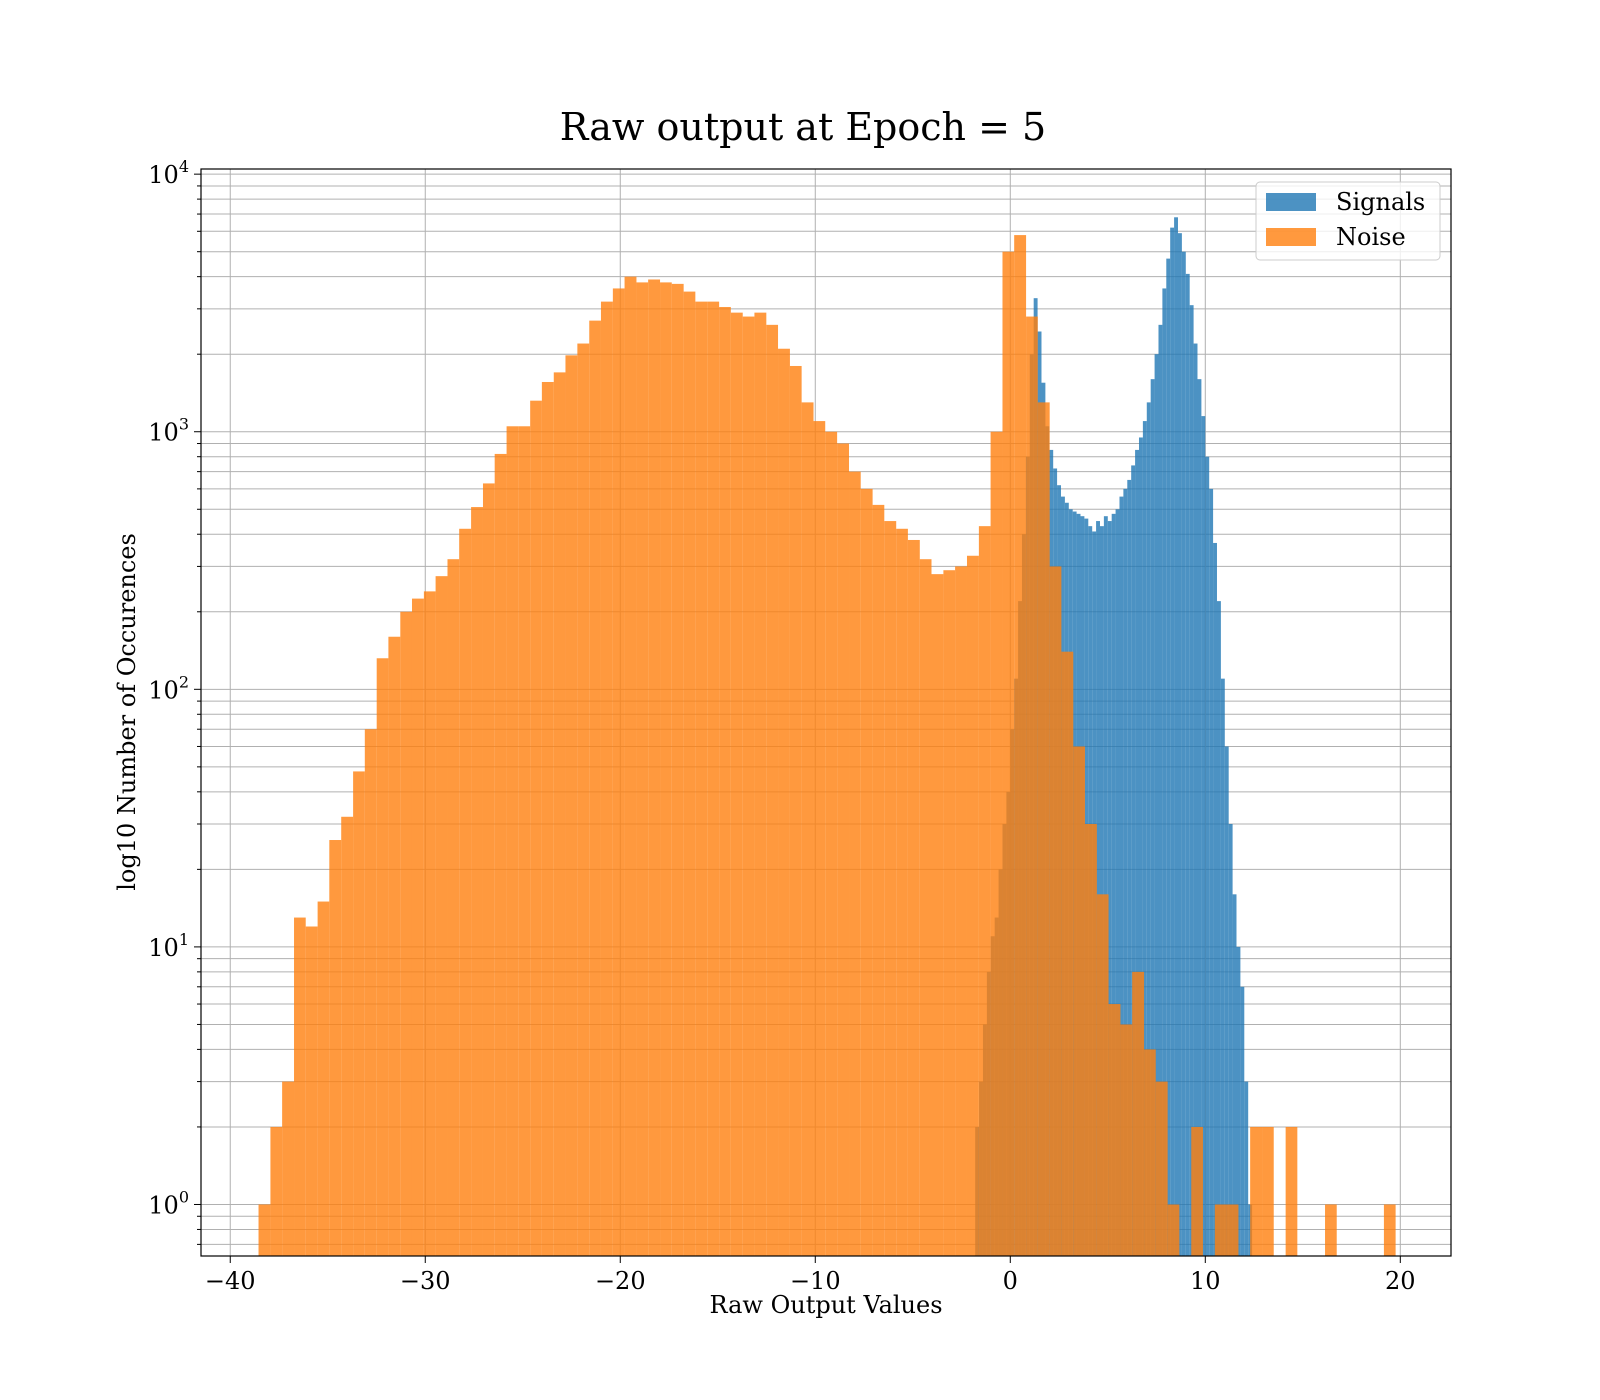  I want to click on y-axis-label: log10 Number of Occurences, so click(127, 712).